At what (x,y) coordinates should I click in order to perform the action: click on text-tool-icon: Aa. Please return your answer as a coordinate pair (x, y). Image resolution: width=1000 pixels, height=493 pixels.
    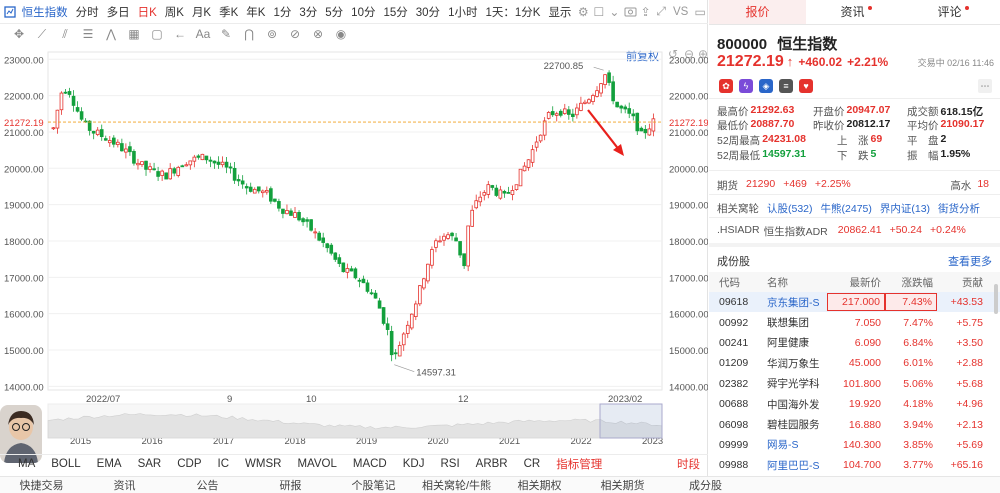
    Looking at the image, I should click on (203, 34).